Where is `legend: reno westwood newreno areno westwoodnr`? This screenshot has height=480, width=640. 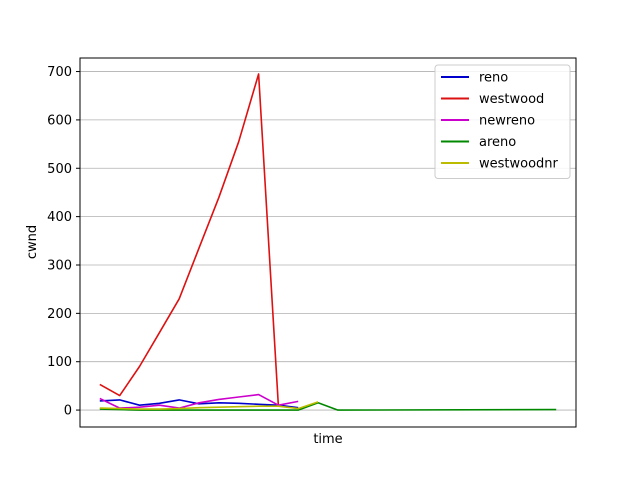 legend: reno westwood newreno areno westwoodnr is located at coordinates (502, 121).